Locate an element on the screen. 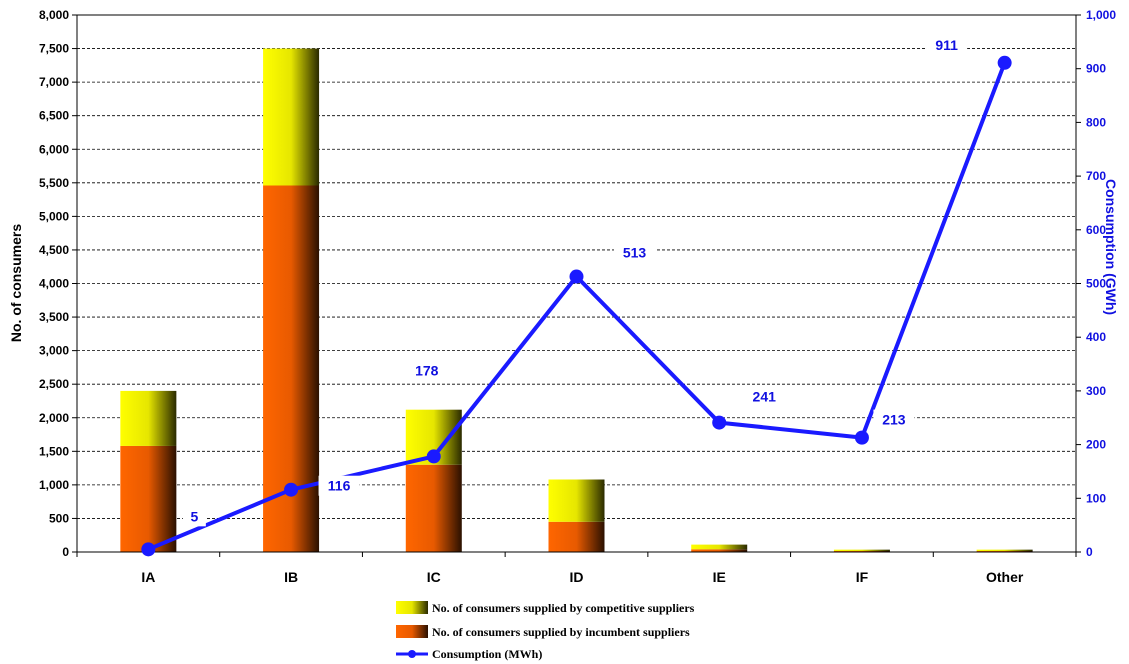  y-tick-label: 2,500 is located at coordinates (54, 384).